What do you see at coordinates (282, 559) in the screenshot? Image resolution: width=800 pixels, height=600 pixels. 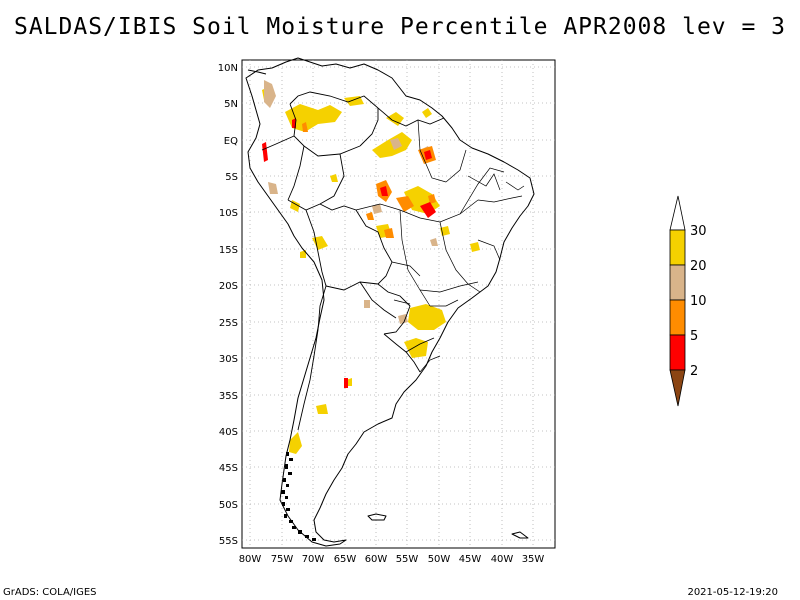 I see `lon-label: 75W` at bounding box center [282, 559].